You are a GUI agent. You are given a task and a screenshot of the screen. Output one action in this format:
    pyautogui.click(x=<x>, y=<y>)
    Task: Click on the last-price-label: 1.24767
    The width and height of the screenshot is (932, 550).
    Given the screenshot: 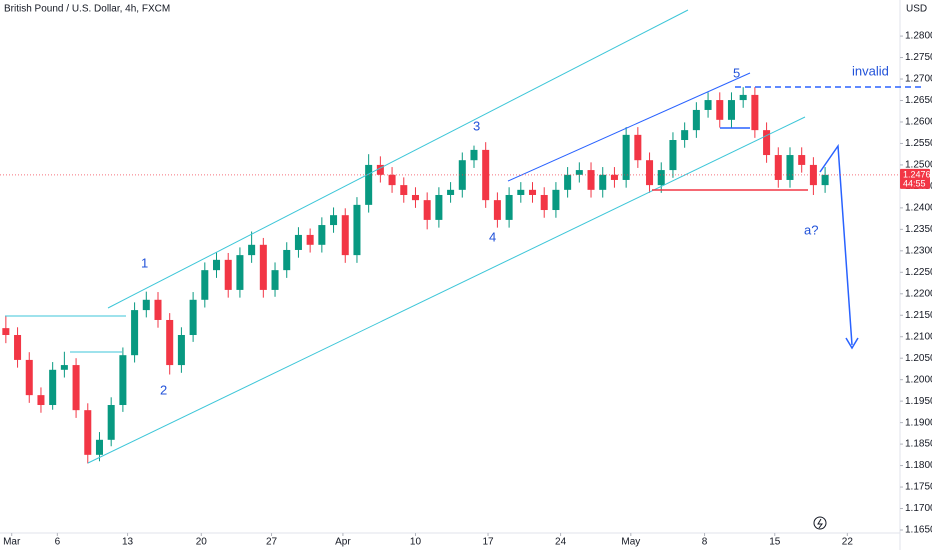 What is the action you would take?
    pyautogui.click(x=917, y=174)
    